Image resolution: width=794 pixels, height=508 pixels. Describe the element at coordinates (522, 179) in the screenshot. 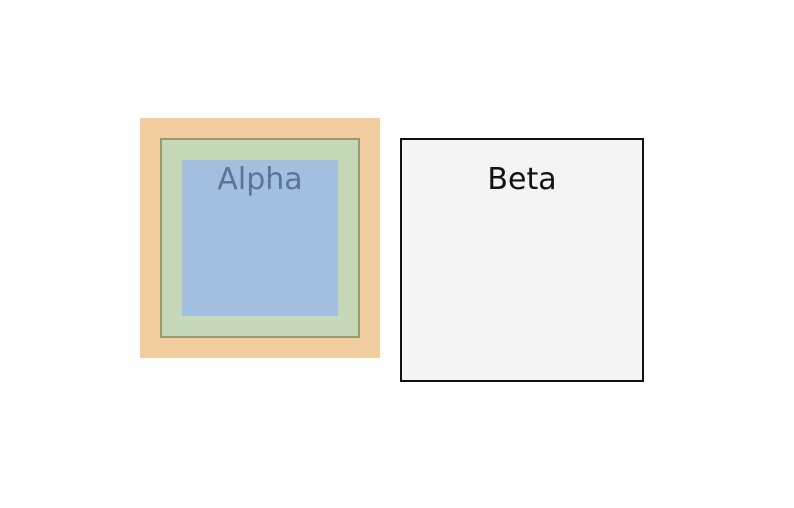

I see `beta-label: Beta` at that location.